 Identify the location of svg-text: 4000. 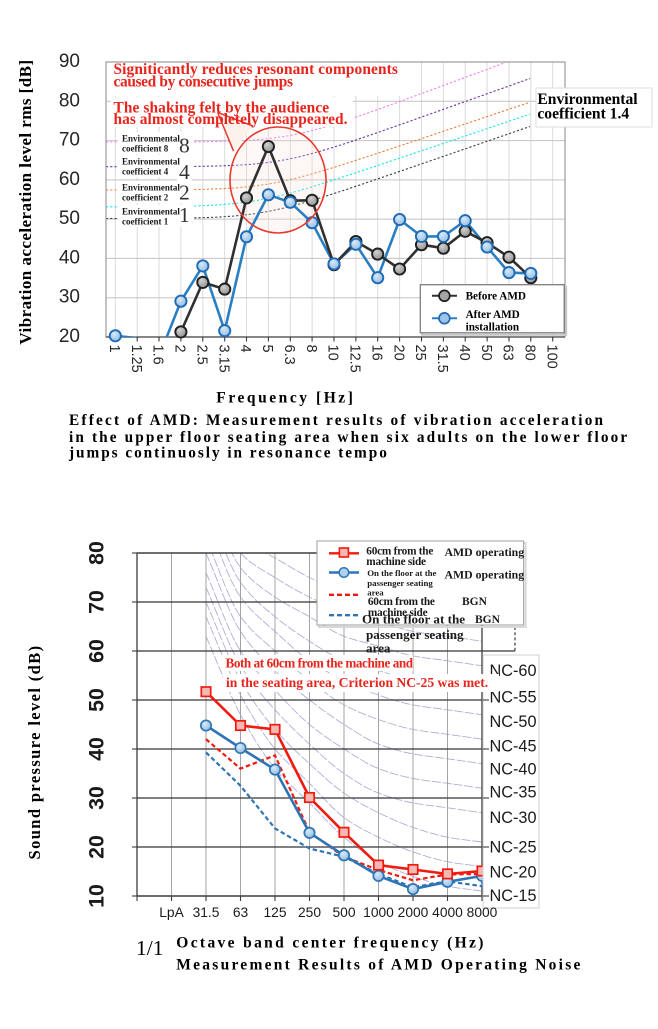
(447, 912).